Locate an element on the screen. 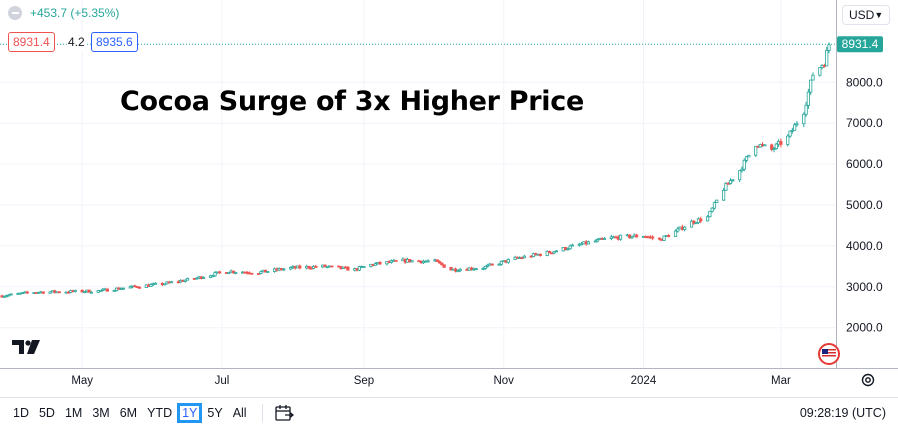 This screenshot has height=430, width=898. spread-value: 4.2 is located at coordinates (76, 42).